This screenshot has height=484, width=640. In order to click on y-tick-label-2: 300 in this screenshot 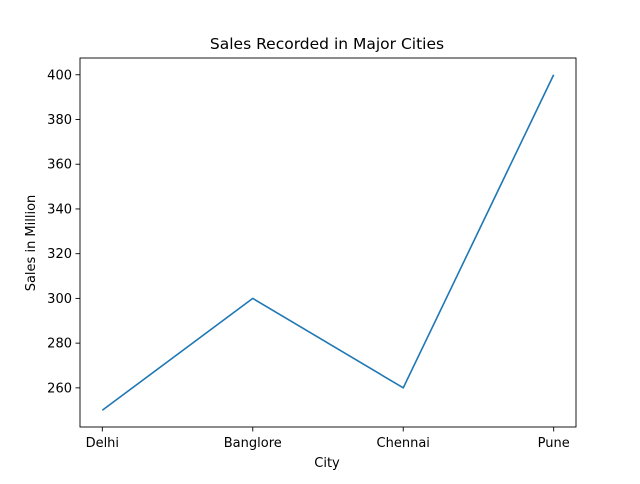, I will do `click(59, 299)`.